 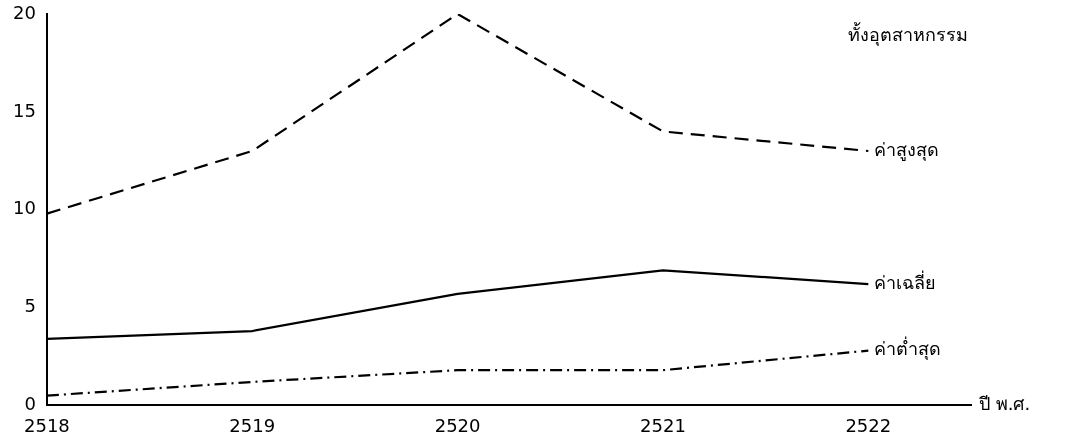 I want to click on y-tick-label: 0, so click(x=30, y=404).